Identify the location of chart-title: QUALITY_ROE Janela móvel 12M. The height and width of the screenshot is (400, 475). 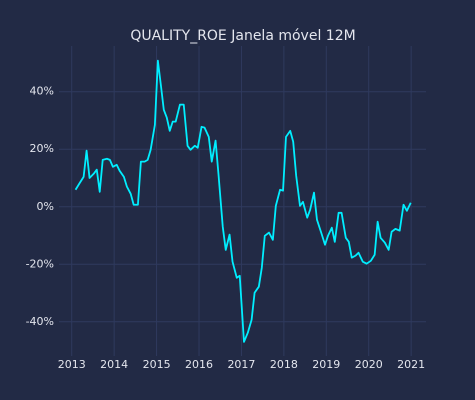
(242, 36).